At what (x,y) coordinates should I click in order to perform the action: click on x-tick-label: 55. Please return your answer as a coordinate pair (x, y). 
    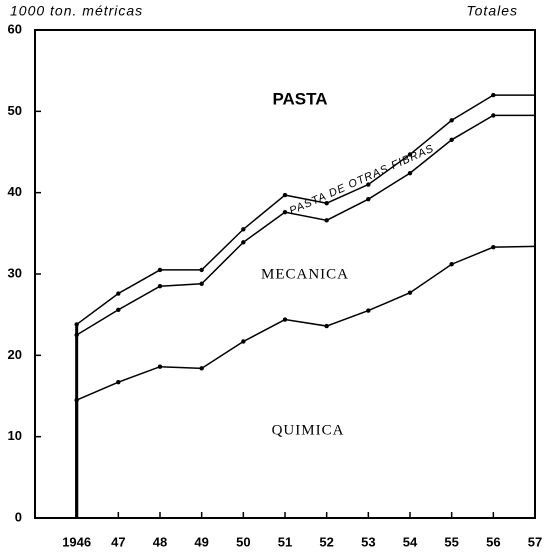
    Looking at the image, I should click on (451, 541).